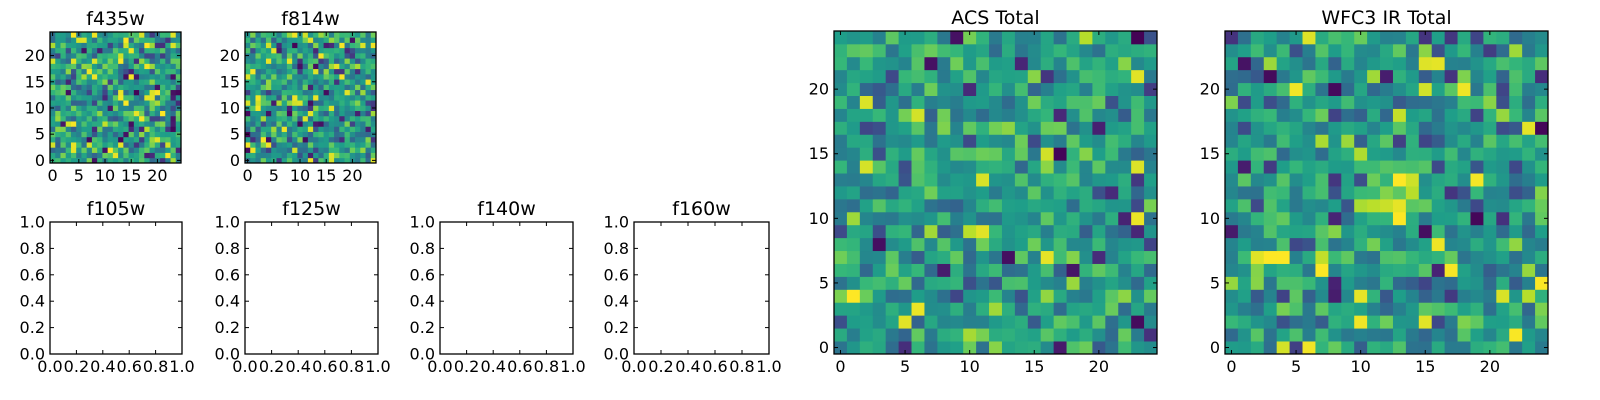 The height and width of the screenshot is (400, 1600). Describe the element at coordinates (995, 18) in the screenshot. I see `panel-title: ACS Total` at that location.